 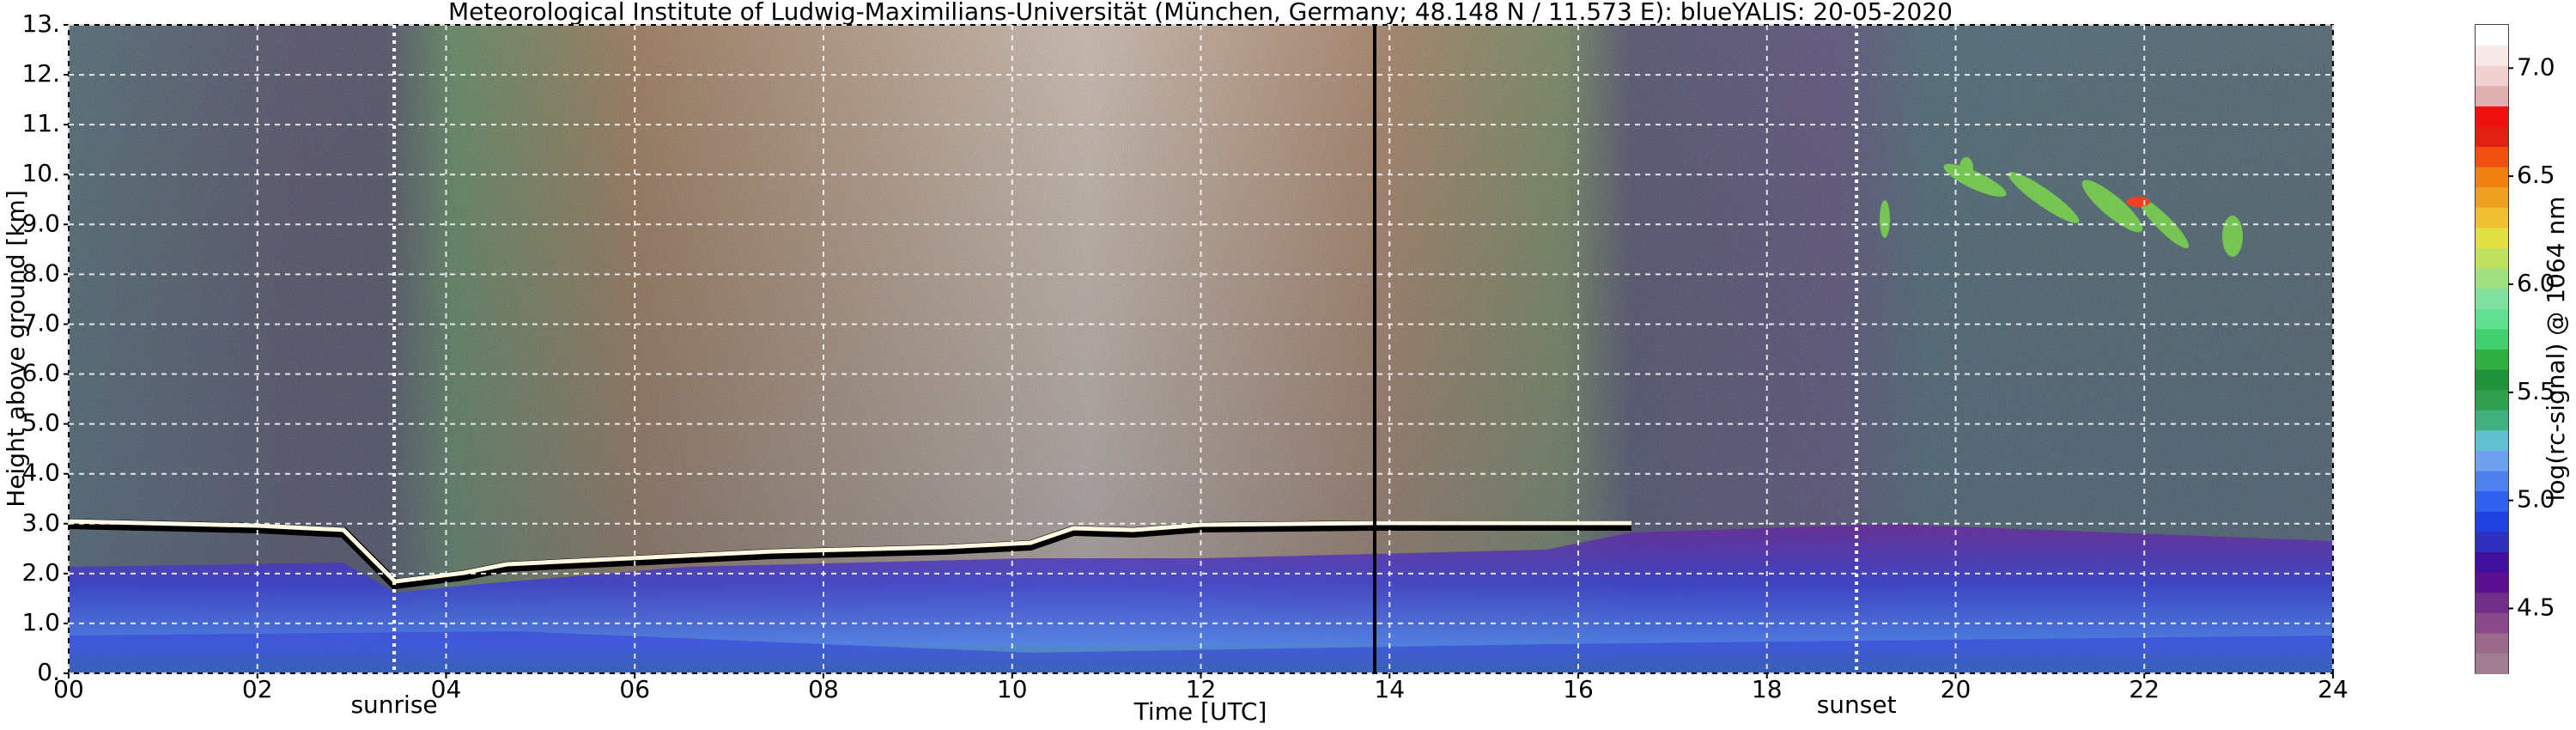 What do you see at coordinates (40, 123) in the screenshot?
I see `y-tick-label: 11.` at bounding box center [40, 123].